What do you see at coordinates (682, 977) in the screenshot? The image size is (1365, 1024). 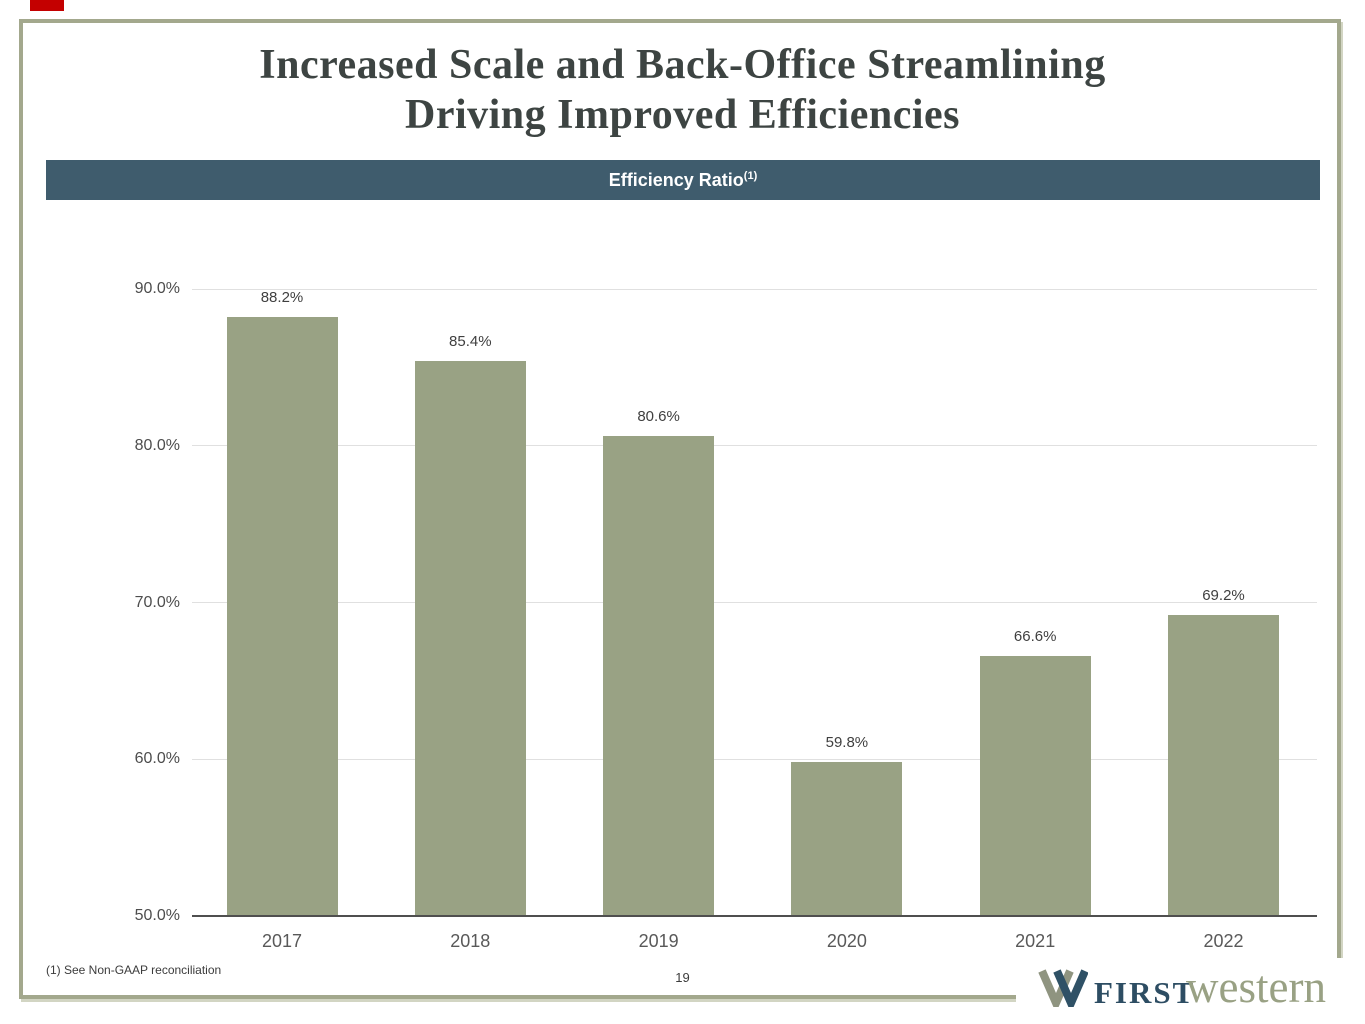 I see `page-number: 19` at bounding box center [682, 977].